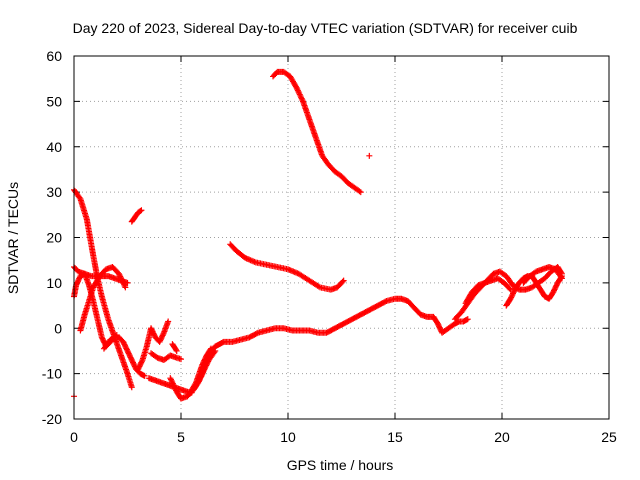 This screenshot has height=480, width=640. What do you see at coordinates (54, 192) in the screenshot?
I see `y-tick-label: 30` at bounding box center [54, 192].